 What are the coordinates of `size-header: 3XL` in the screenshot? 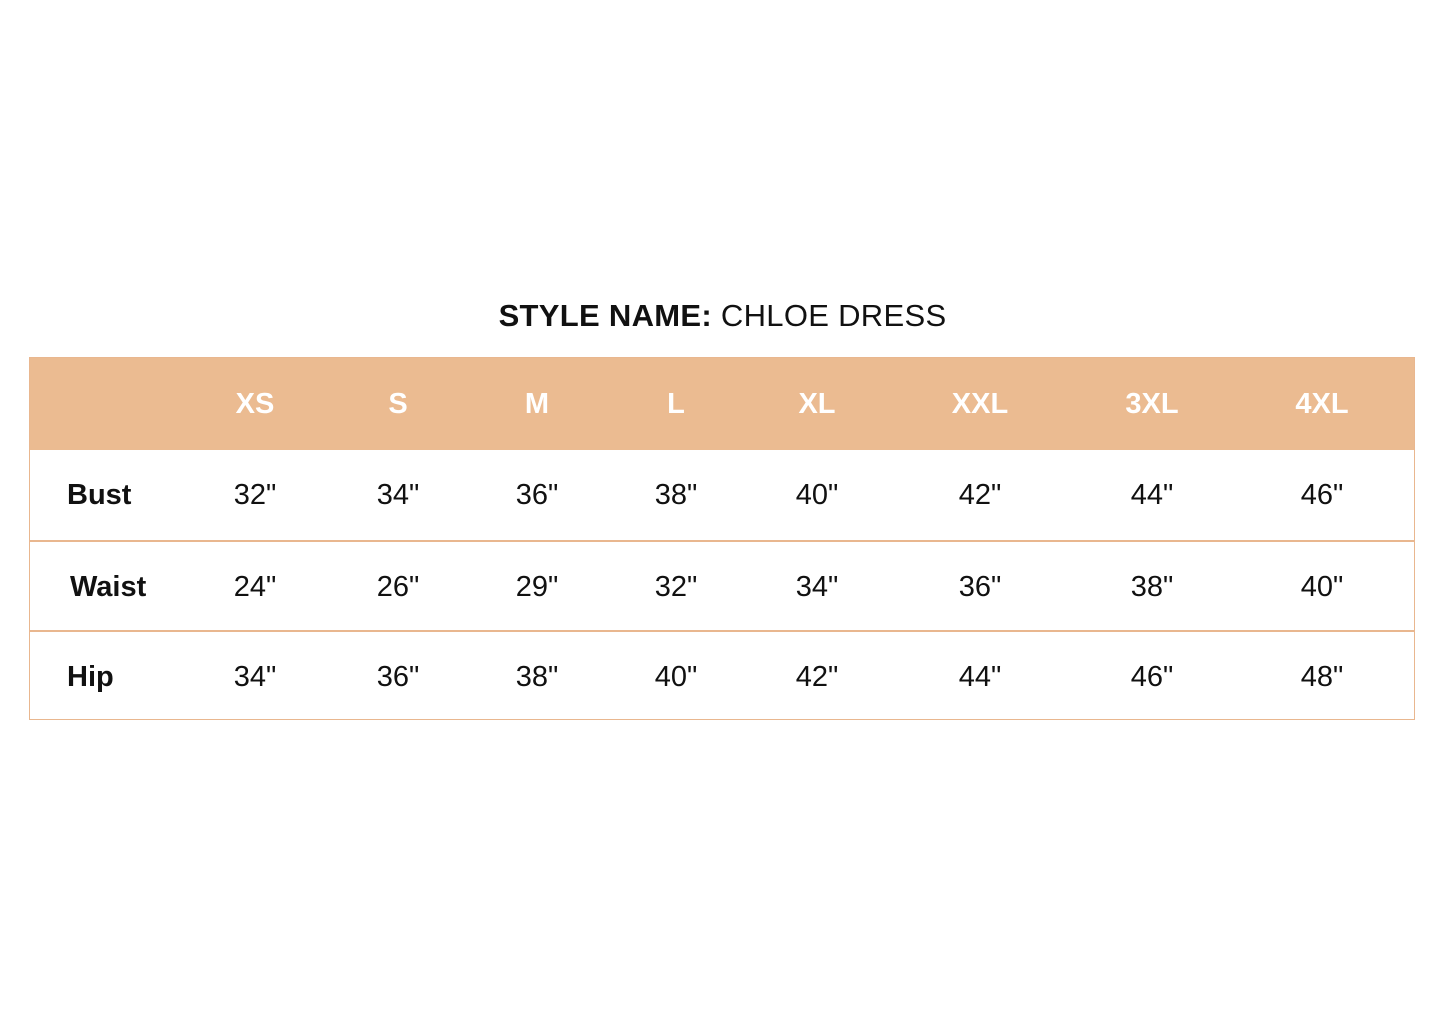 It's located at (1152, 403).